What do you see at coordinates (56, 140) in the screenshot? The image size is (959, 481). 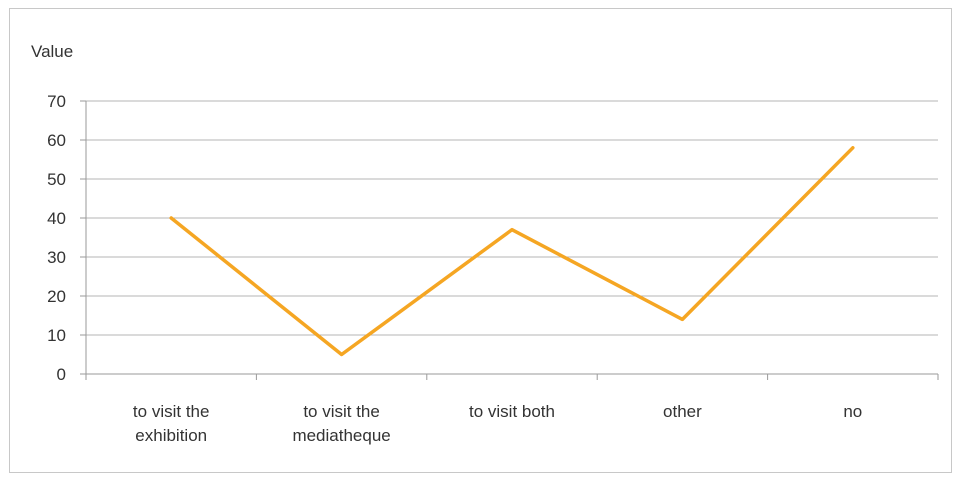 I see `y-tick-label: 60` at bounding box center [56, 140].